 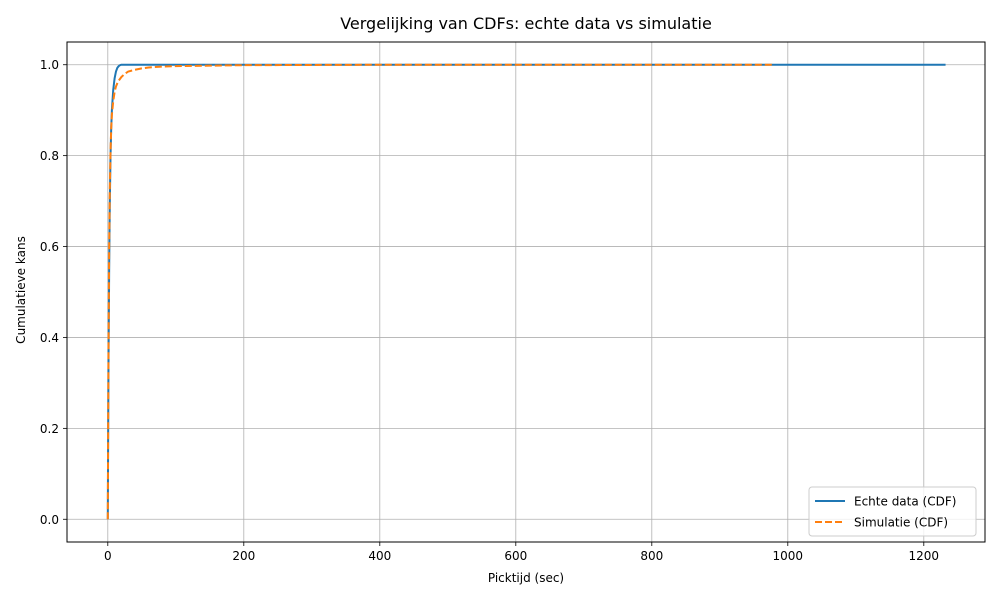 What do you see at coordinates (49, 520) in the screenshot?
I see `y-tick-label: 0.0` at bounding box center [49, 520].